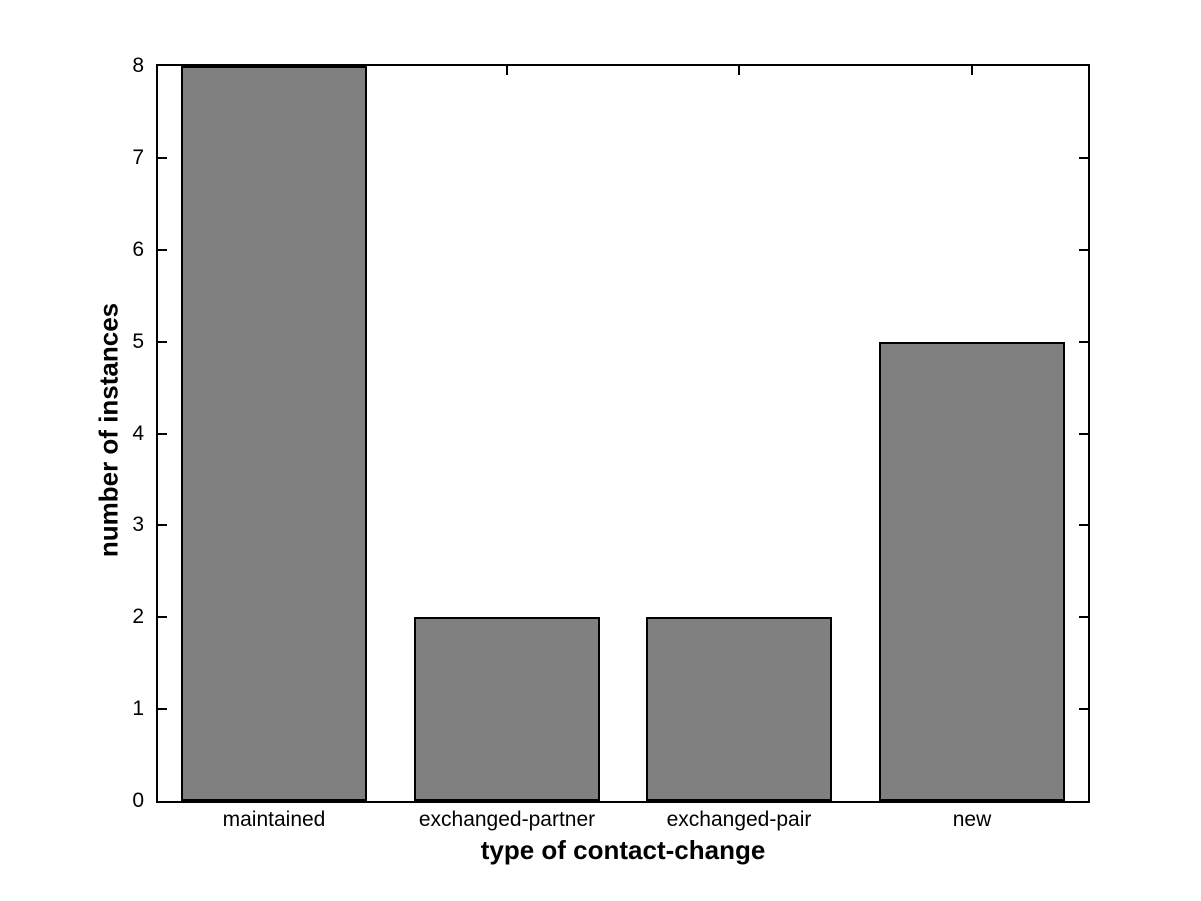  Describe the element at coordinates (739, 819) in the screenshot. I see `x-tick-label: exchanged-pair` at that location.